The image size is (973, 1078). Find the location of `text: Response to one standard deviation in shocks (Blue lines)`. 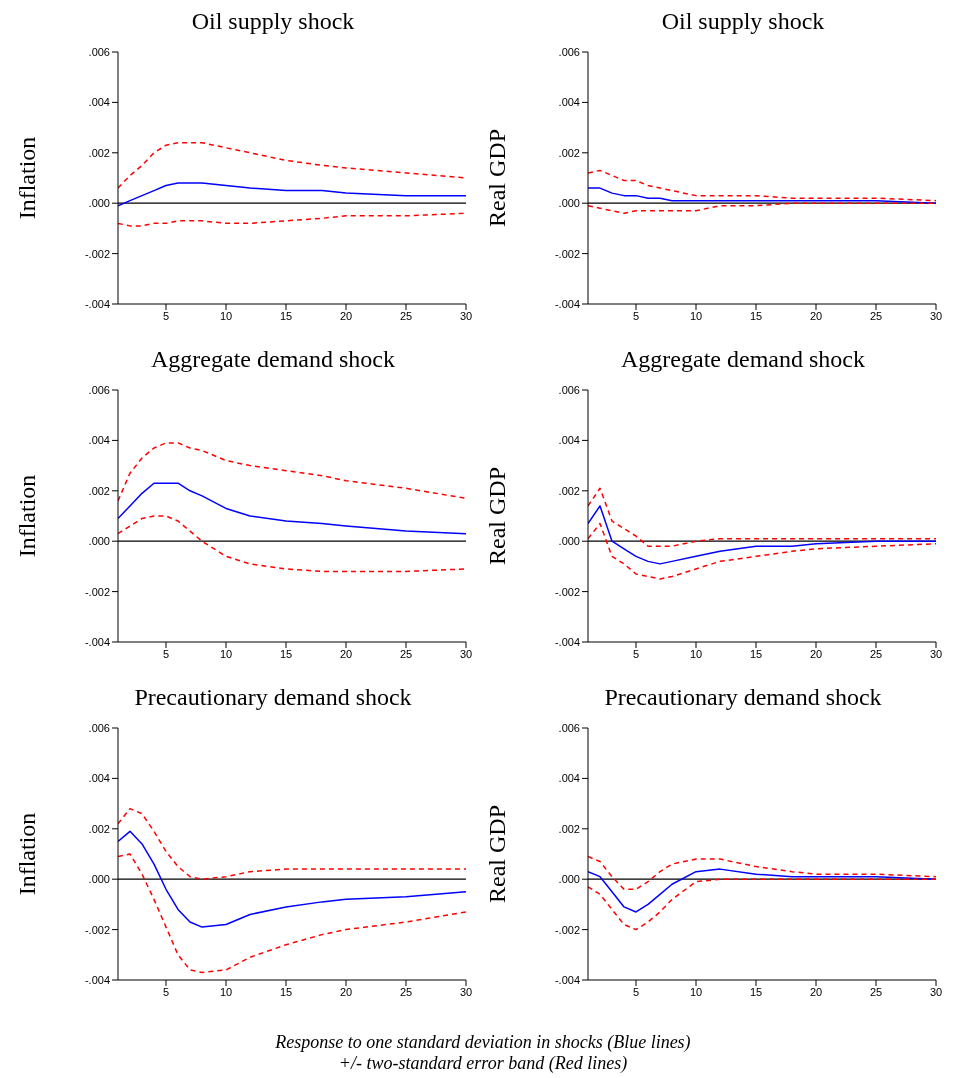

text: Response to one standard deviation in shocks (Blue lines) is located at coordinates (483, 1042).